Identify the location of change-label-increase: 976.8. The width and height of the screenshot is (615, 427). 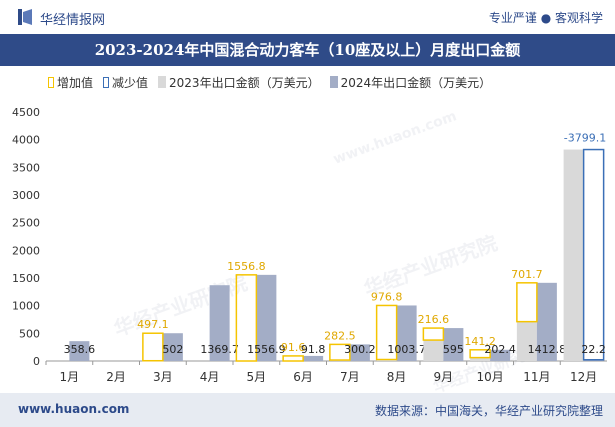
(387, 296).